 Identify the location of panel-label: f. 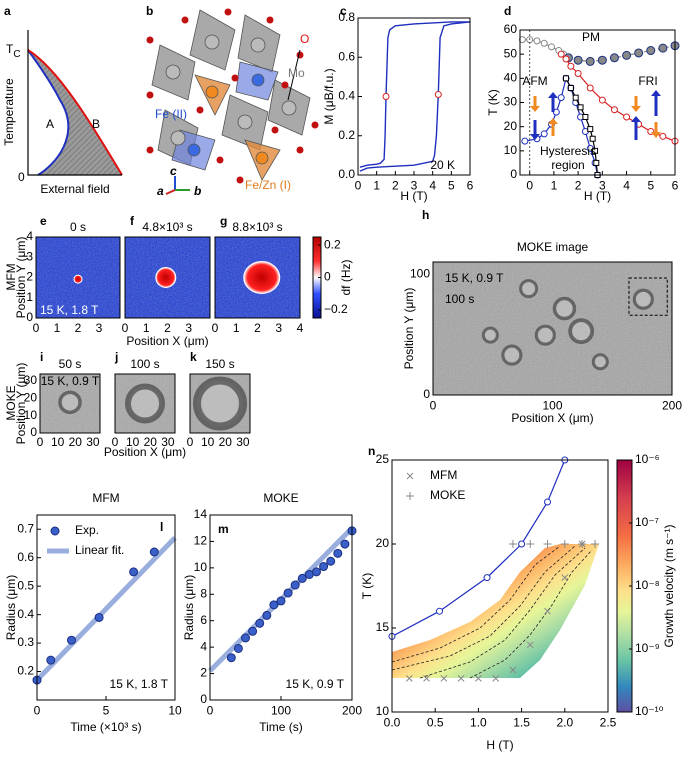
(132, 221).